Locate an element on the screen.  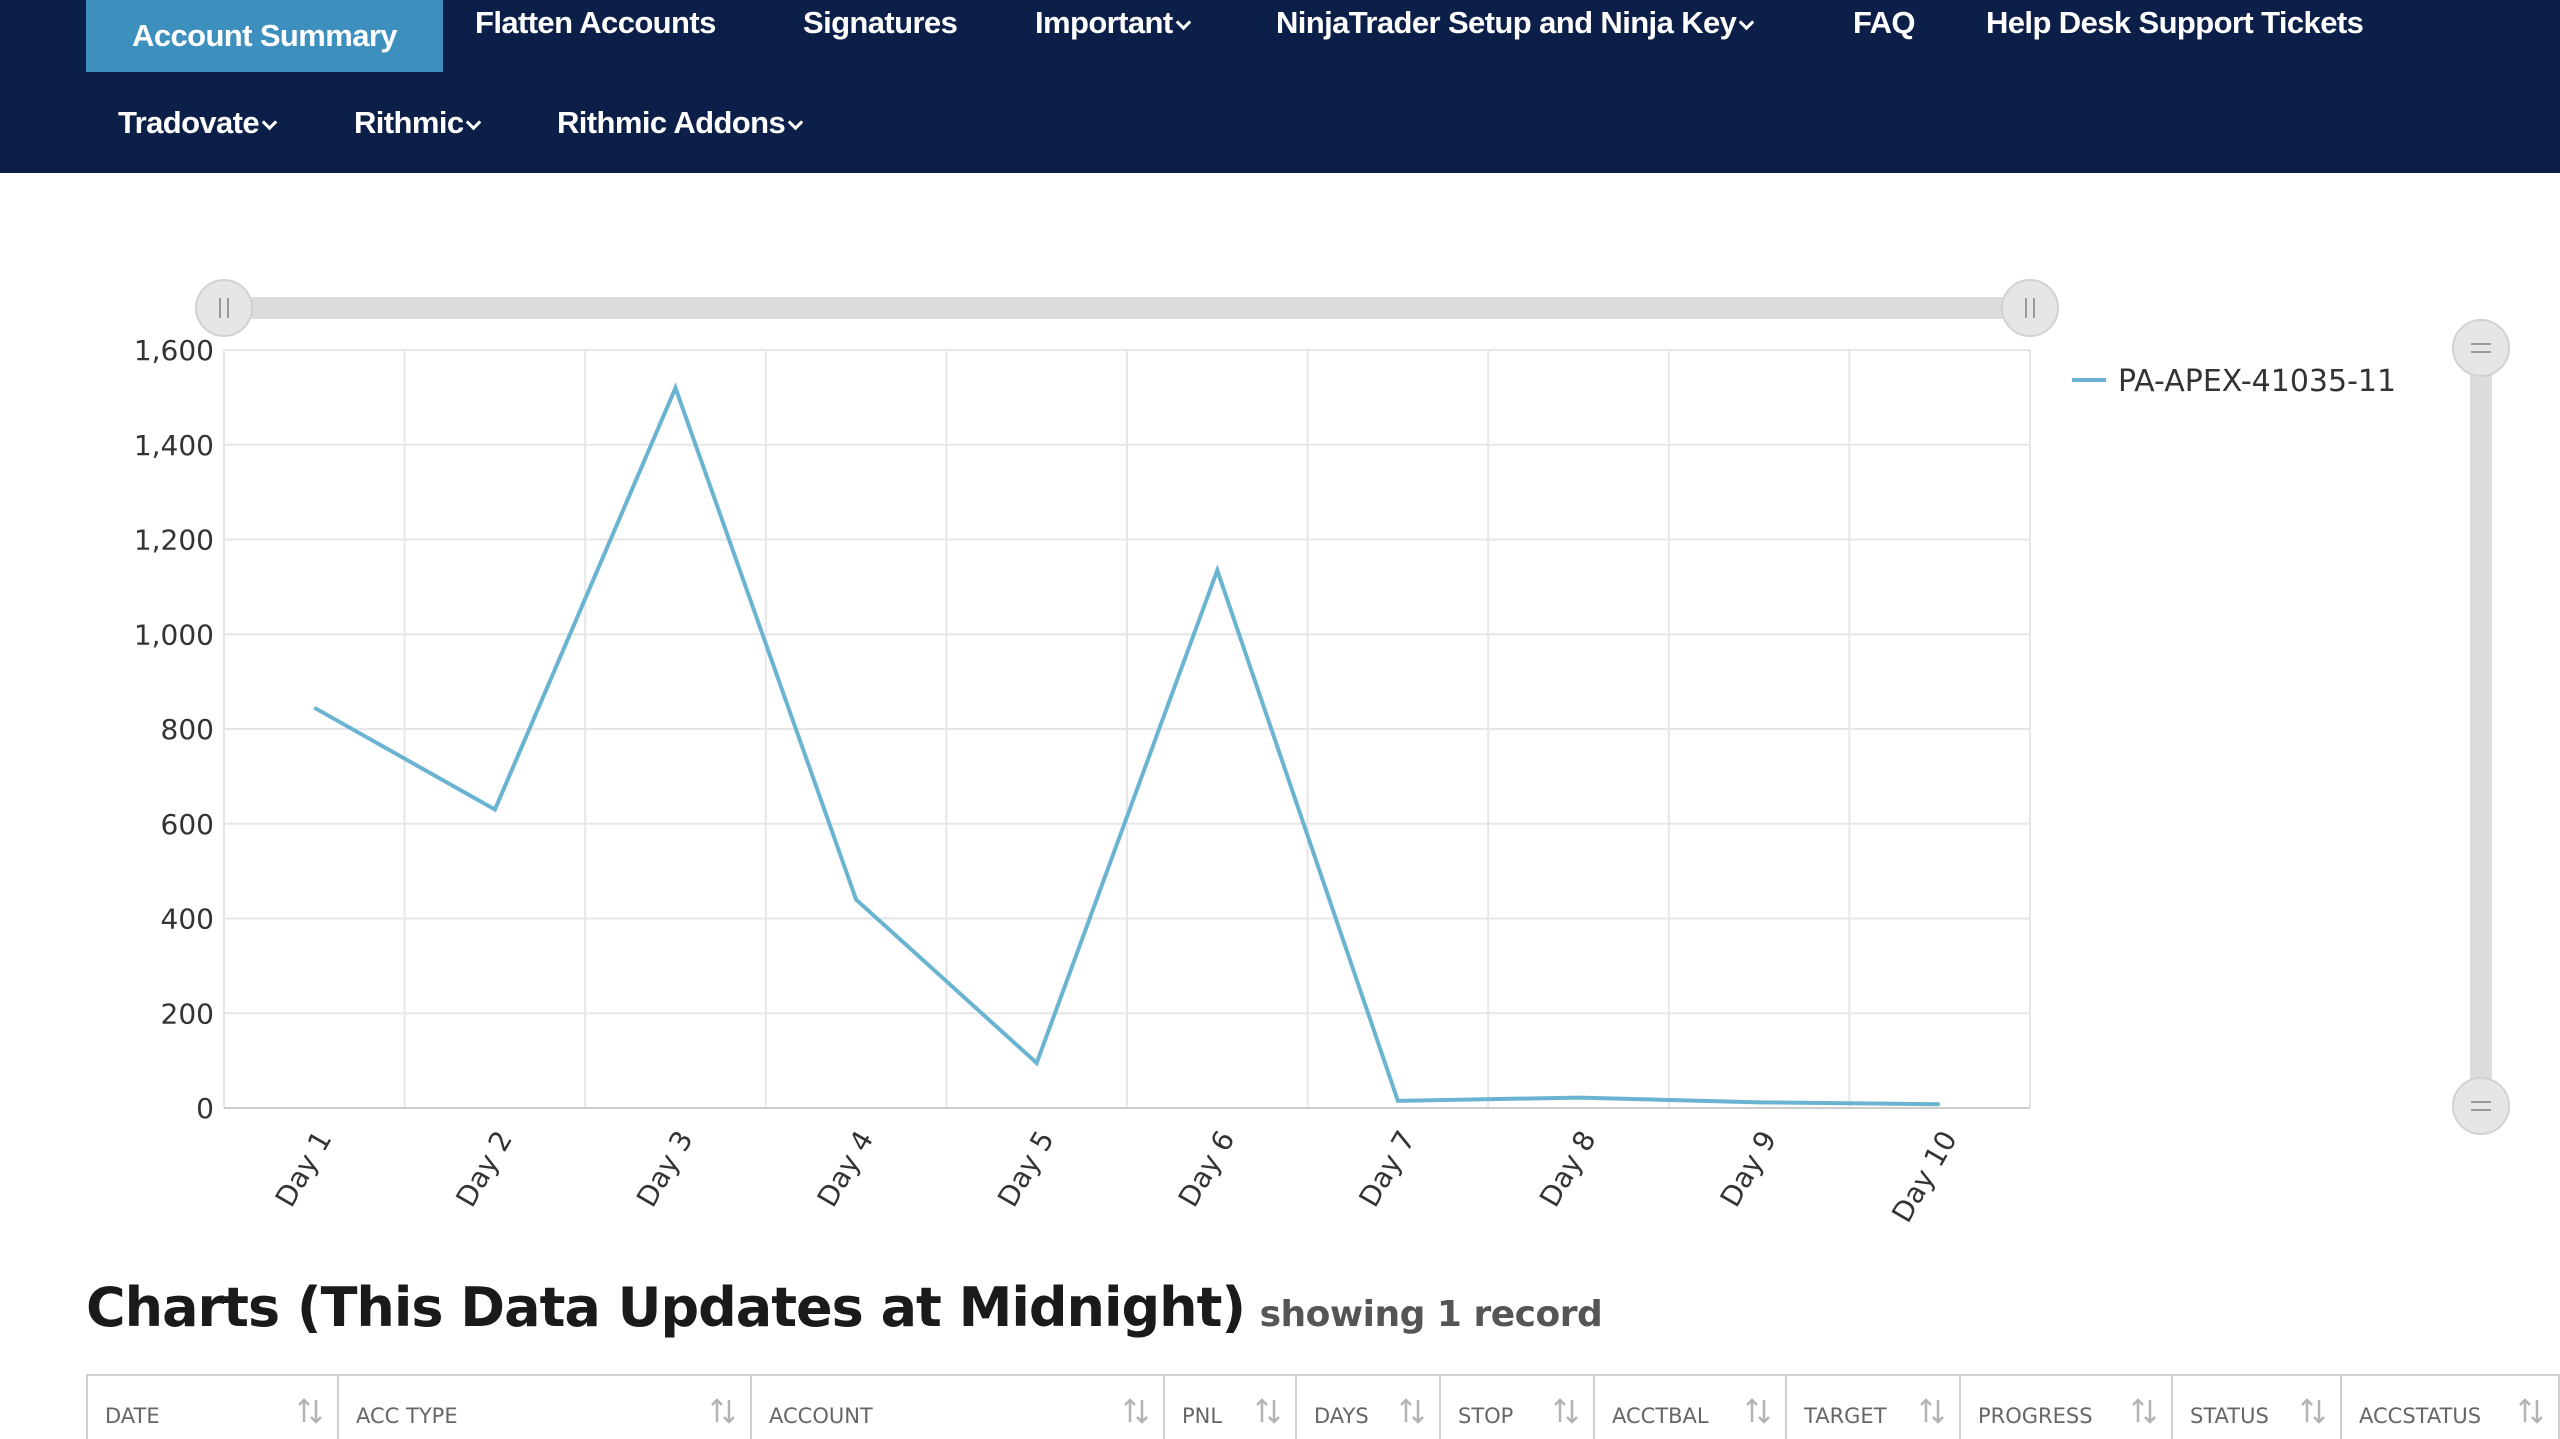
column-label: PNL is located at coordinates (1202, 1416).